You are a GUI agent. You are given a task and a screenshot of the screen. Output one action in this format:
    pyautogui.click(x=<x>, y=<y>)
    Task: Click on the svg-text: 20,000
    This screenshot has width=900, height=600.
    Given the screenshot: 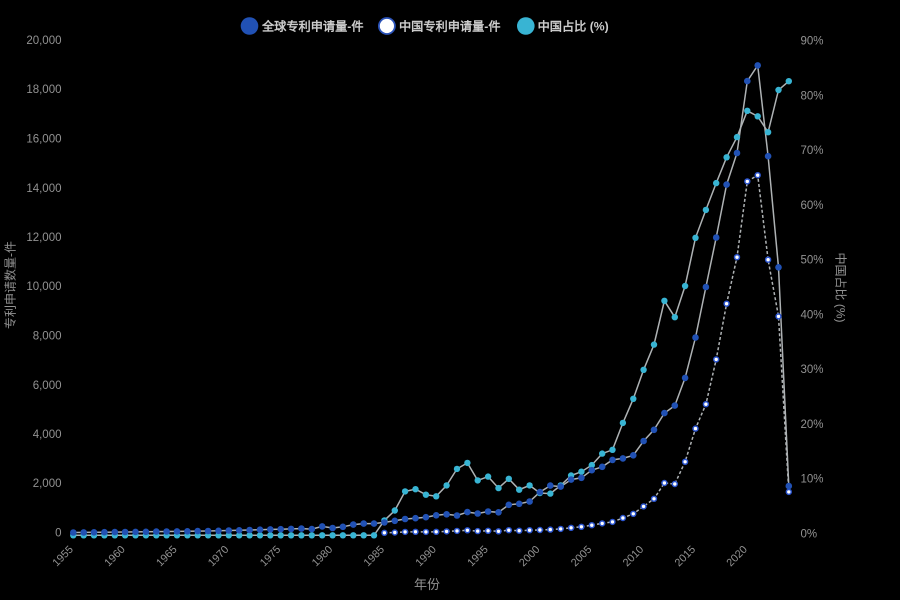 What is the action you would take?
    pyautogui.click(x=43, y=41)
    